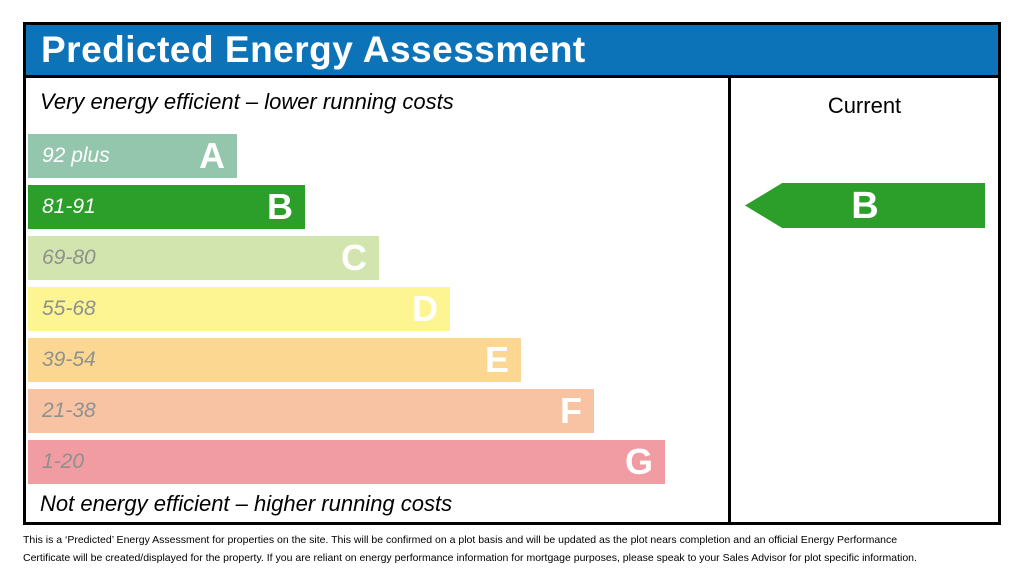 The image size is (1024, 576). Describe the element at coordinates (69, 359) in the screenshot. I see `band-range-label: 39-54` at that location.